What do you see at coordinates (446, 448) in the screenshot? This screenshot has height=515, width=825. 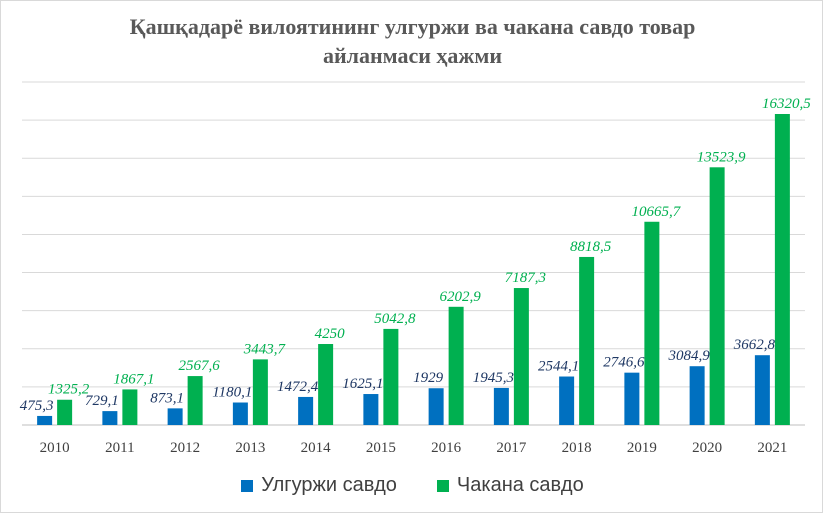 I see `x-tick-label: 2016` at bounding box center [446, 448].